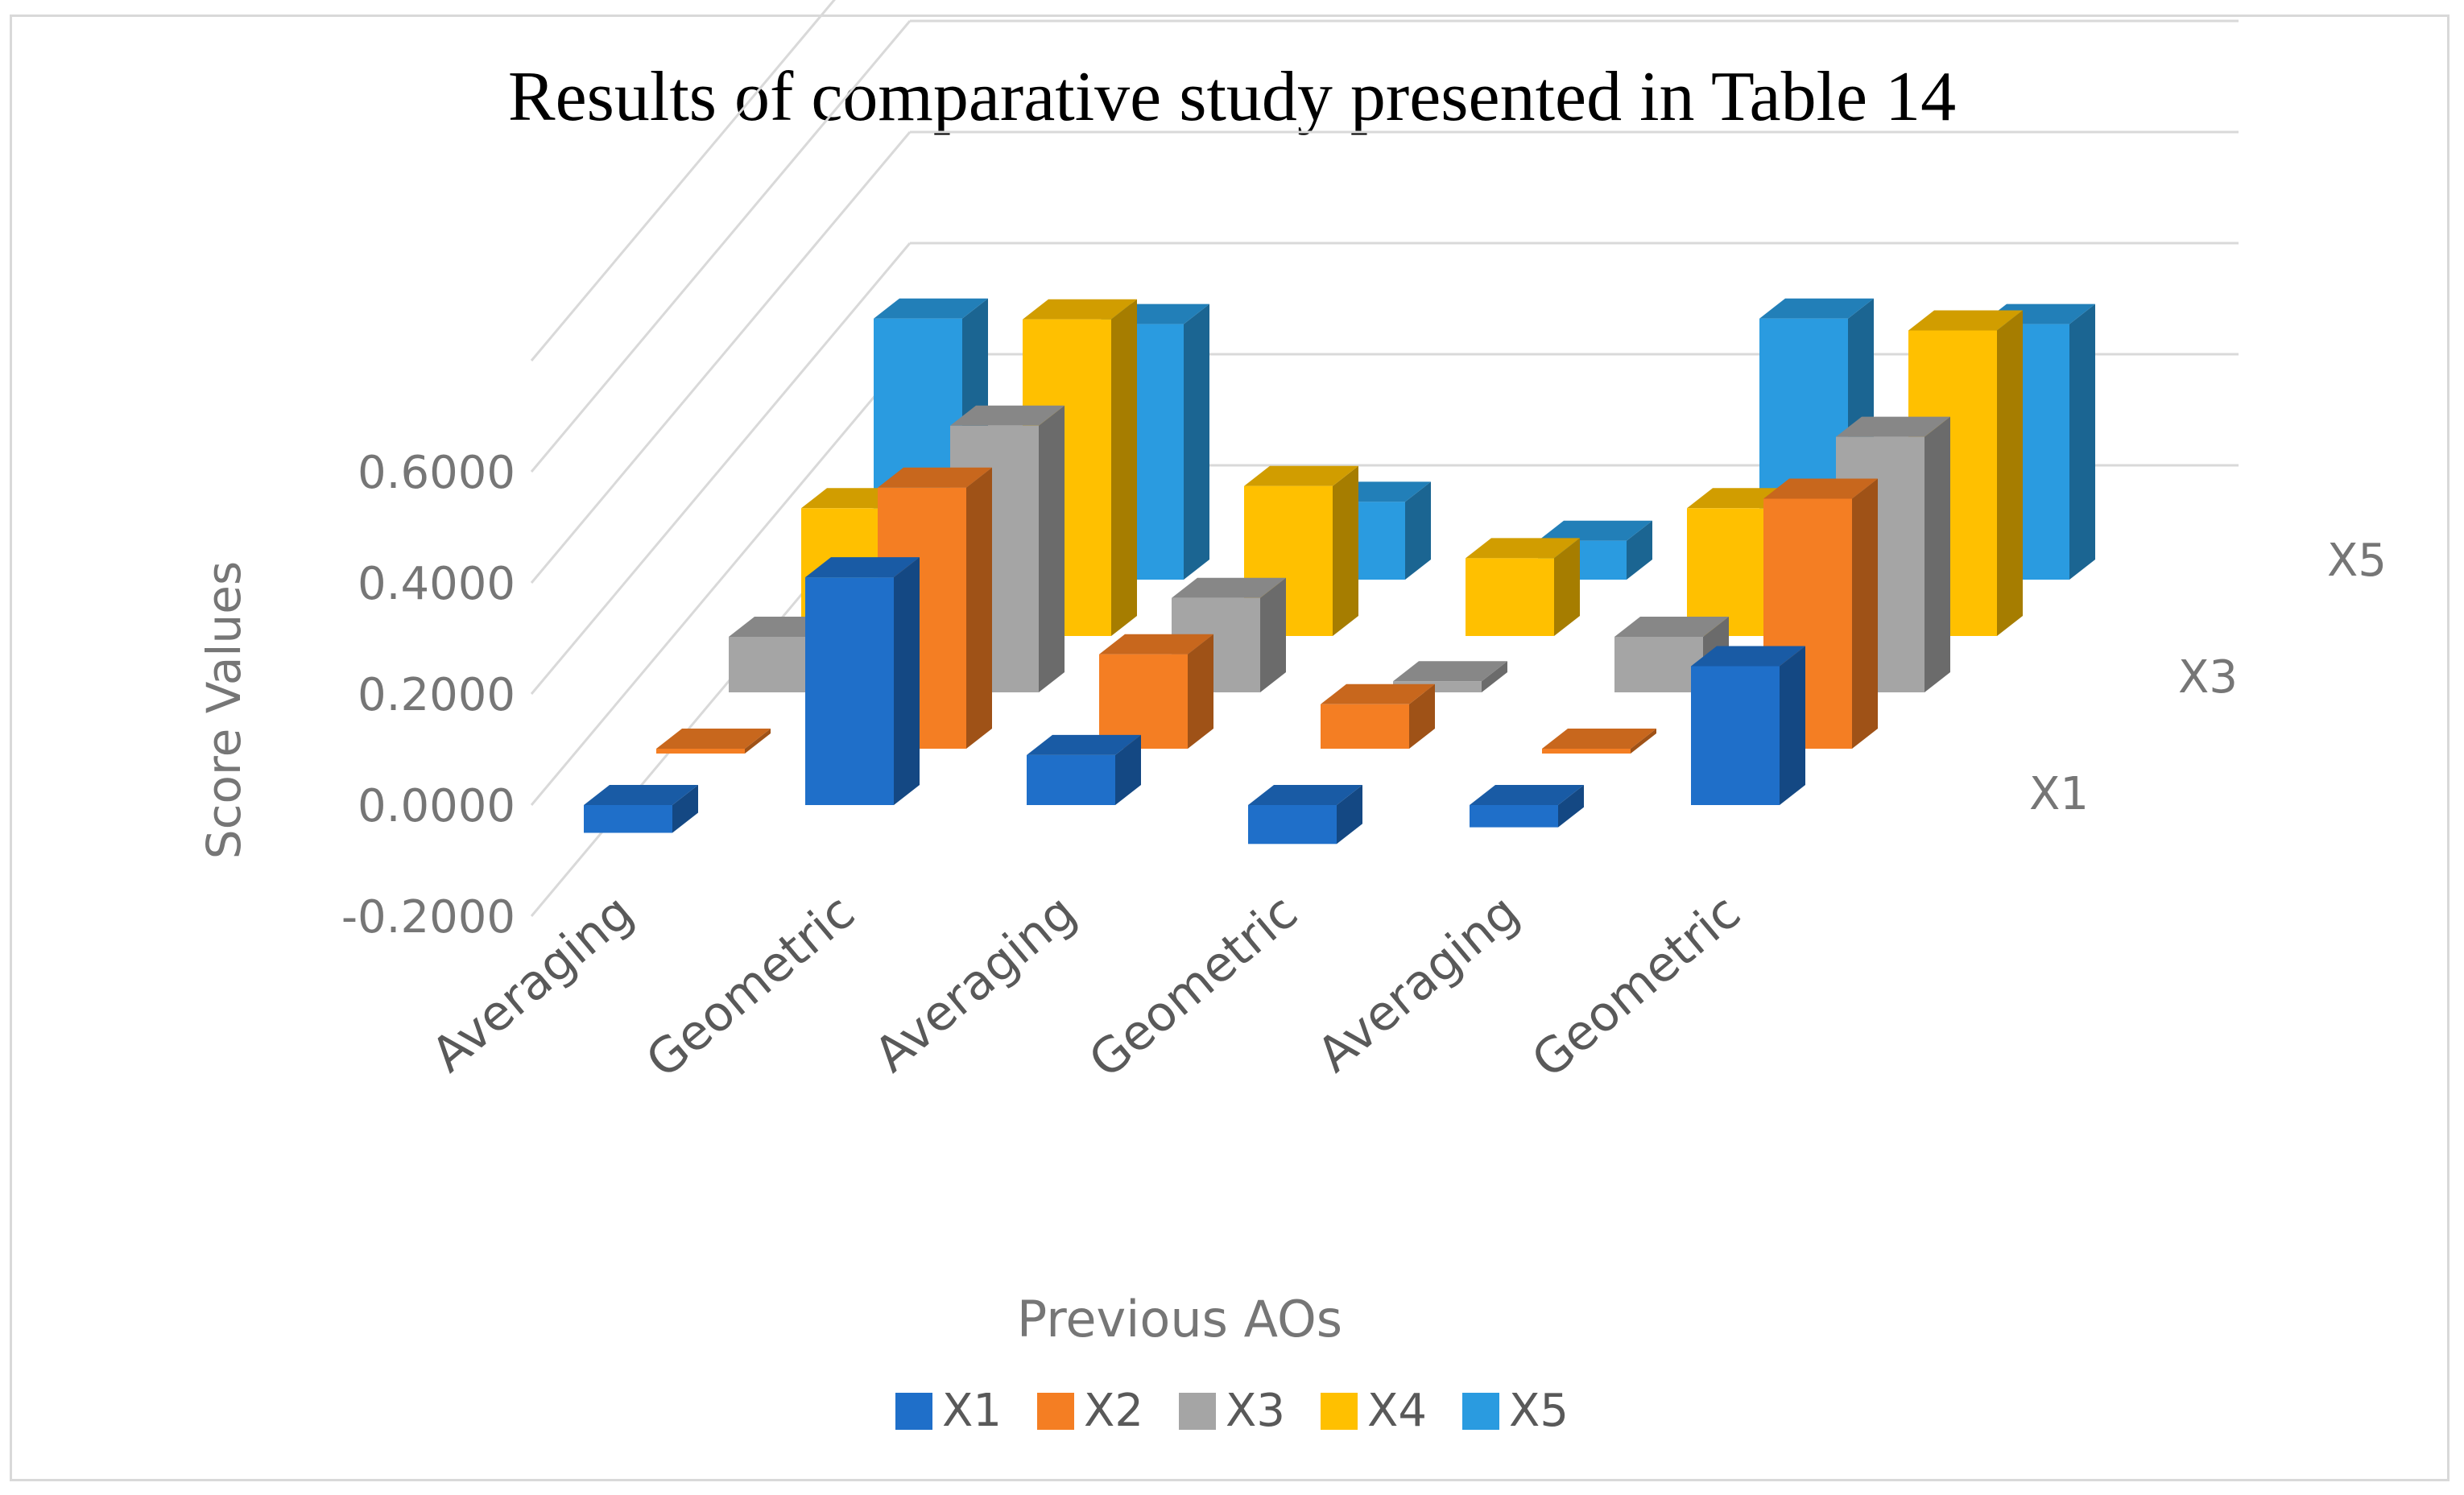  Describe the element at coordinates (2208, 678) in the screenshot. I see `depth-tick-label: X3` at that location.